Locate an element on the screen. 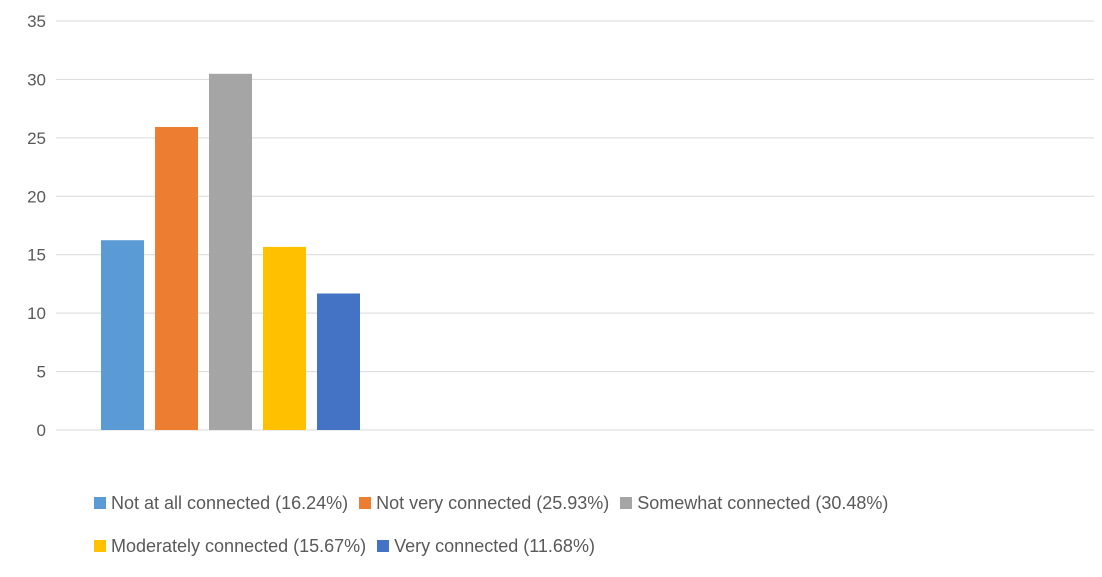 The height and width of the screenshot is (577, 1102). legend-item-very-connected: Very connected (11.68%) is located at coordinates (486, 546).